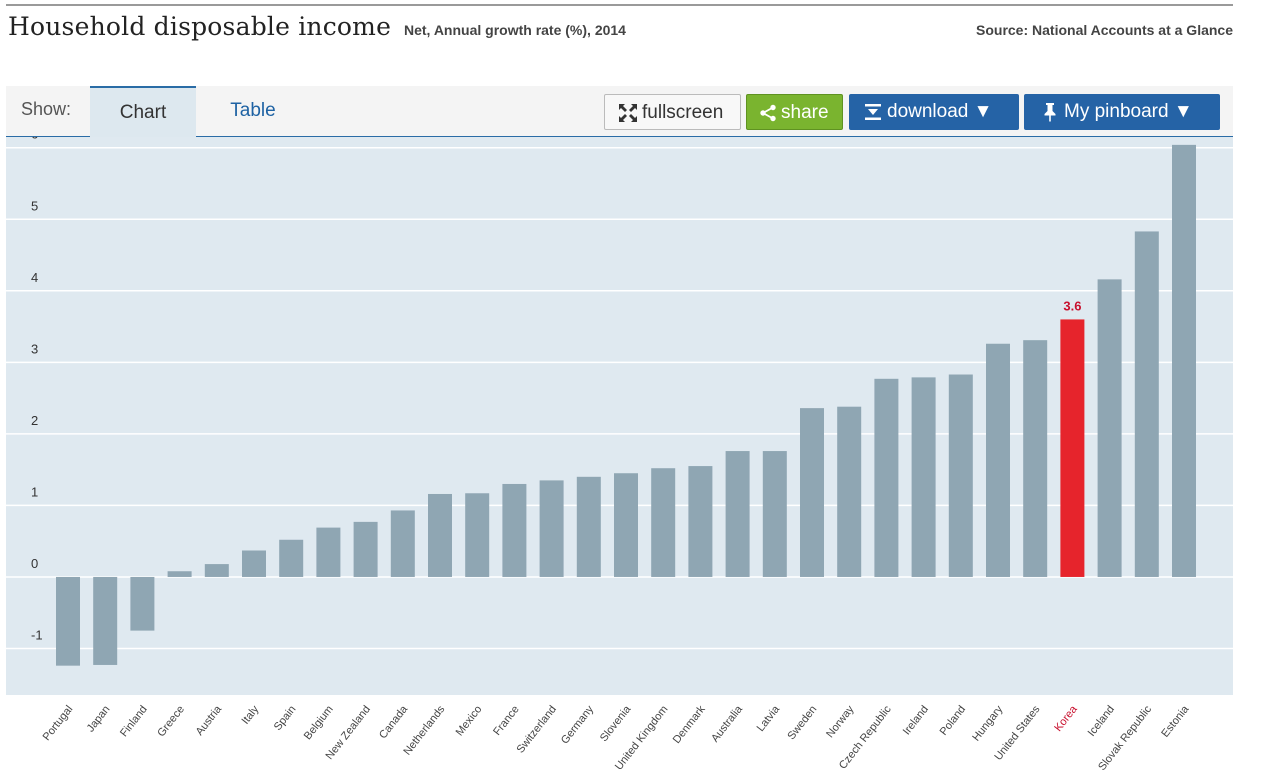  I want to click on y-tick-label: 0, so click(34, 563).